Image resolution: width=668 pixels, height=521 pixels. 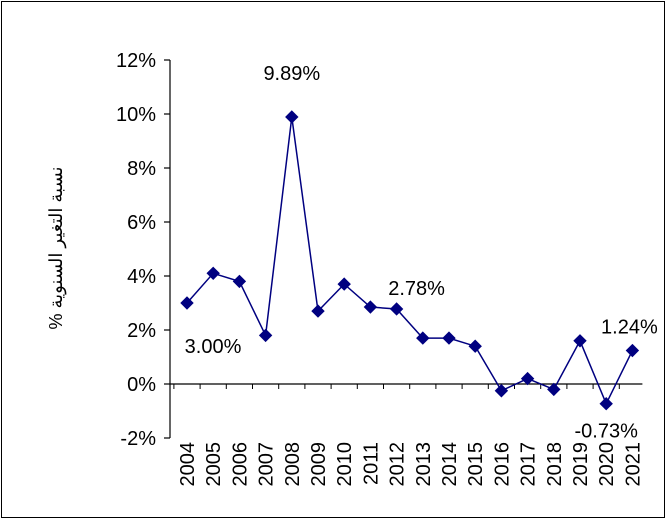 I want to click on data-label: 3.00%, so click(x=213, y=347).